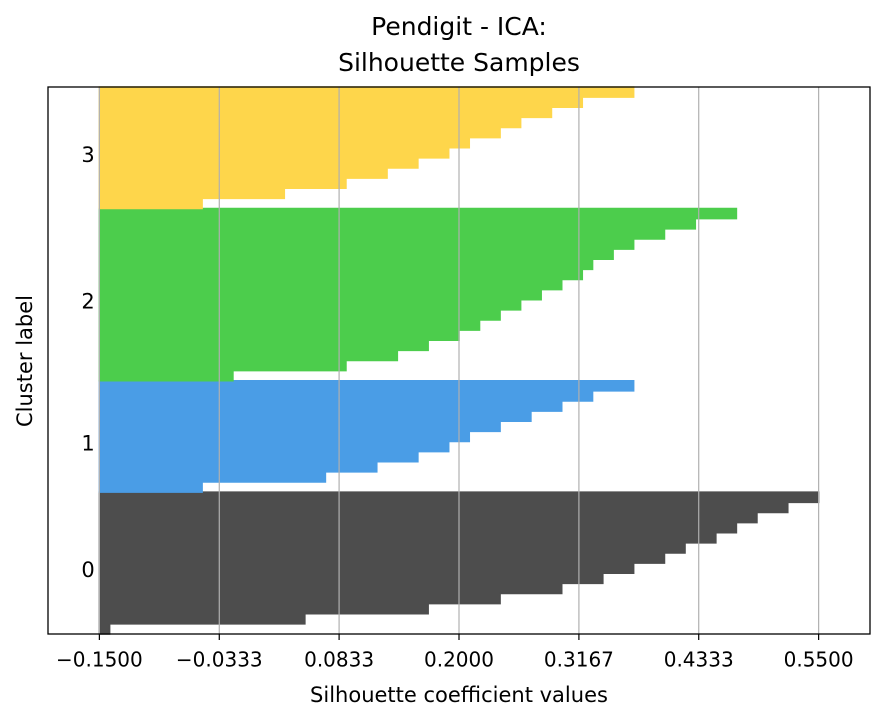 This screenshot has width=890, height=725. What do you see at coordinates (339, 660) in the screenshot?
I see `x-tick-label: 0.0833` at bounding box center [339, 660].